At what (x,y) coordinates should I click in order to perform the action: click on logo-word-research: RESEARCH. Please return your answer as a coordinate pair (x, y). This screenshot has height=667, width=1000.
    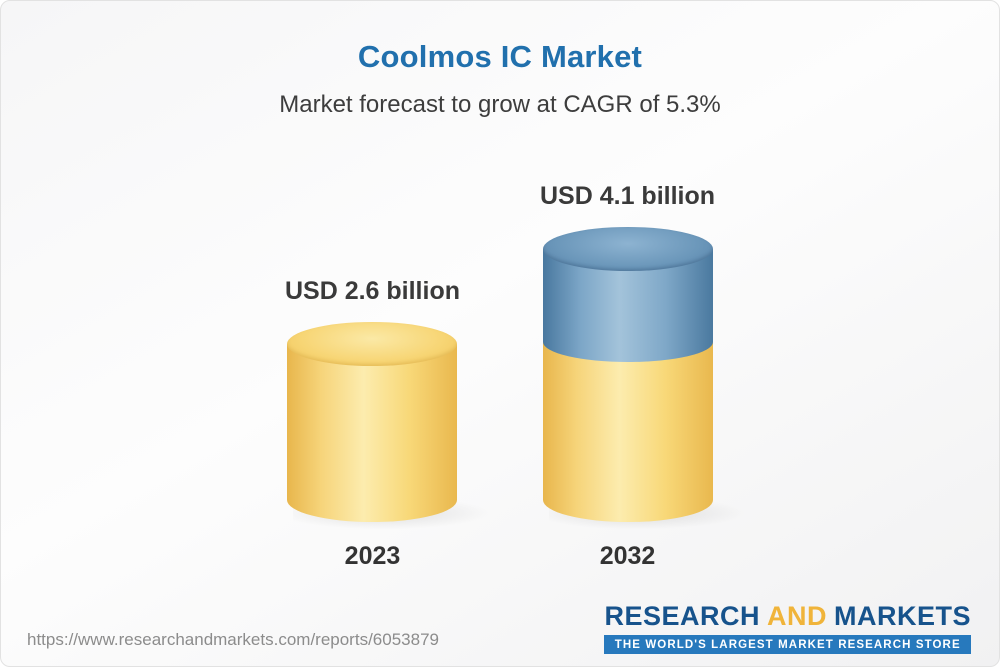
    Looking at the image, I should click on (682, 616).